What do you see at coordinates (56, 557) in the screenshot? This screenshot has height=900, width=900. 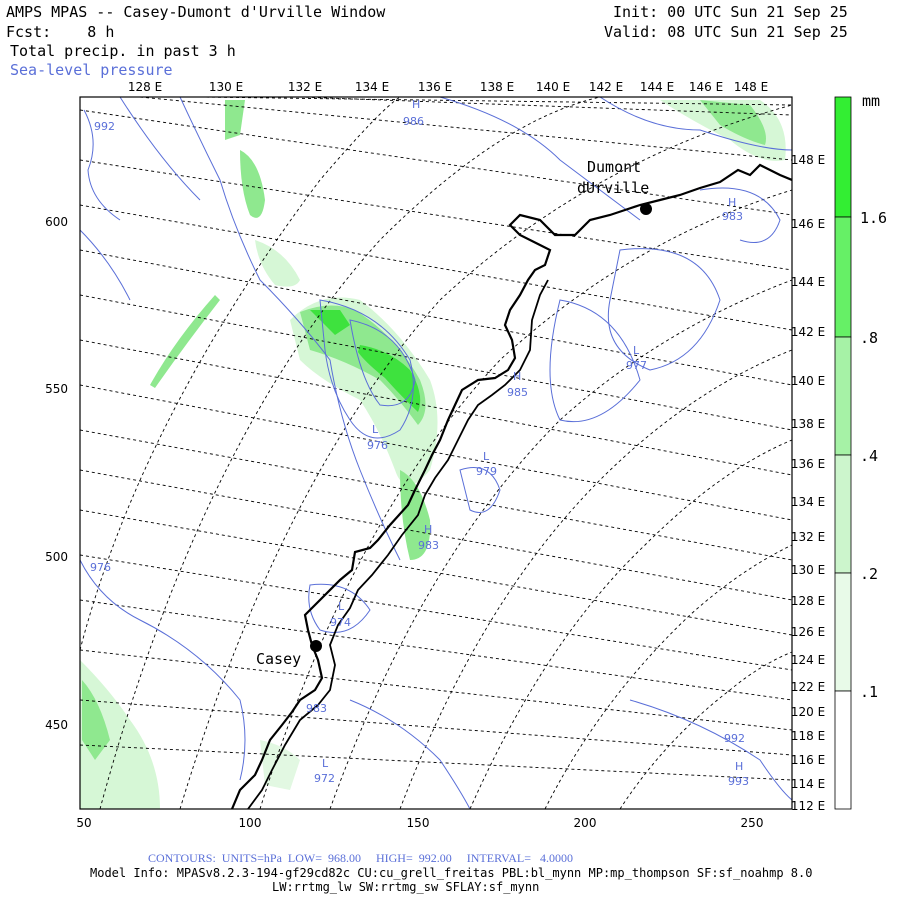 I see `left-grid-label: 500` at bounding box center [56, 557].